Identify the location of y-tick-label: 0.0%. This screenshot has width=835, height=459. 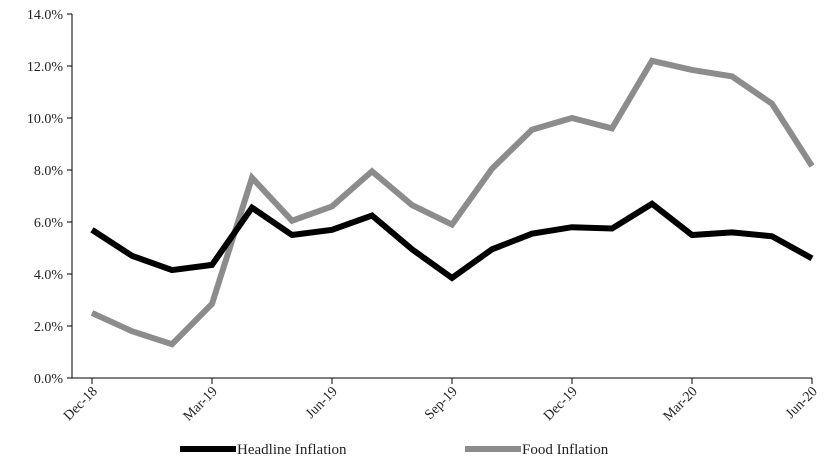
(49, 379).